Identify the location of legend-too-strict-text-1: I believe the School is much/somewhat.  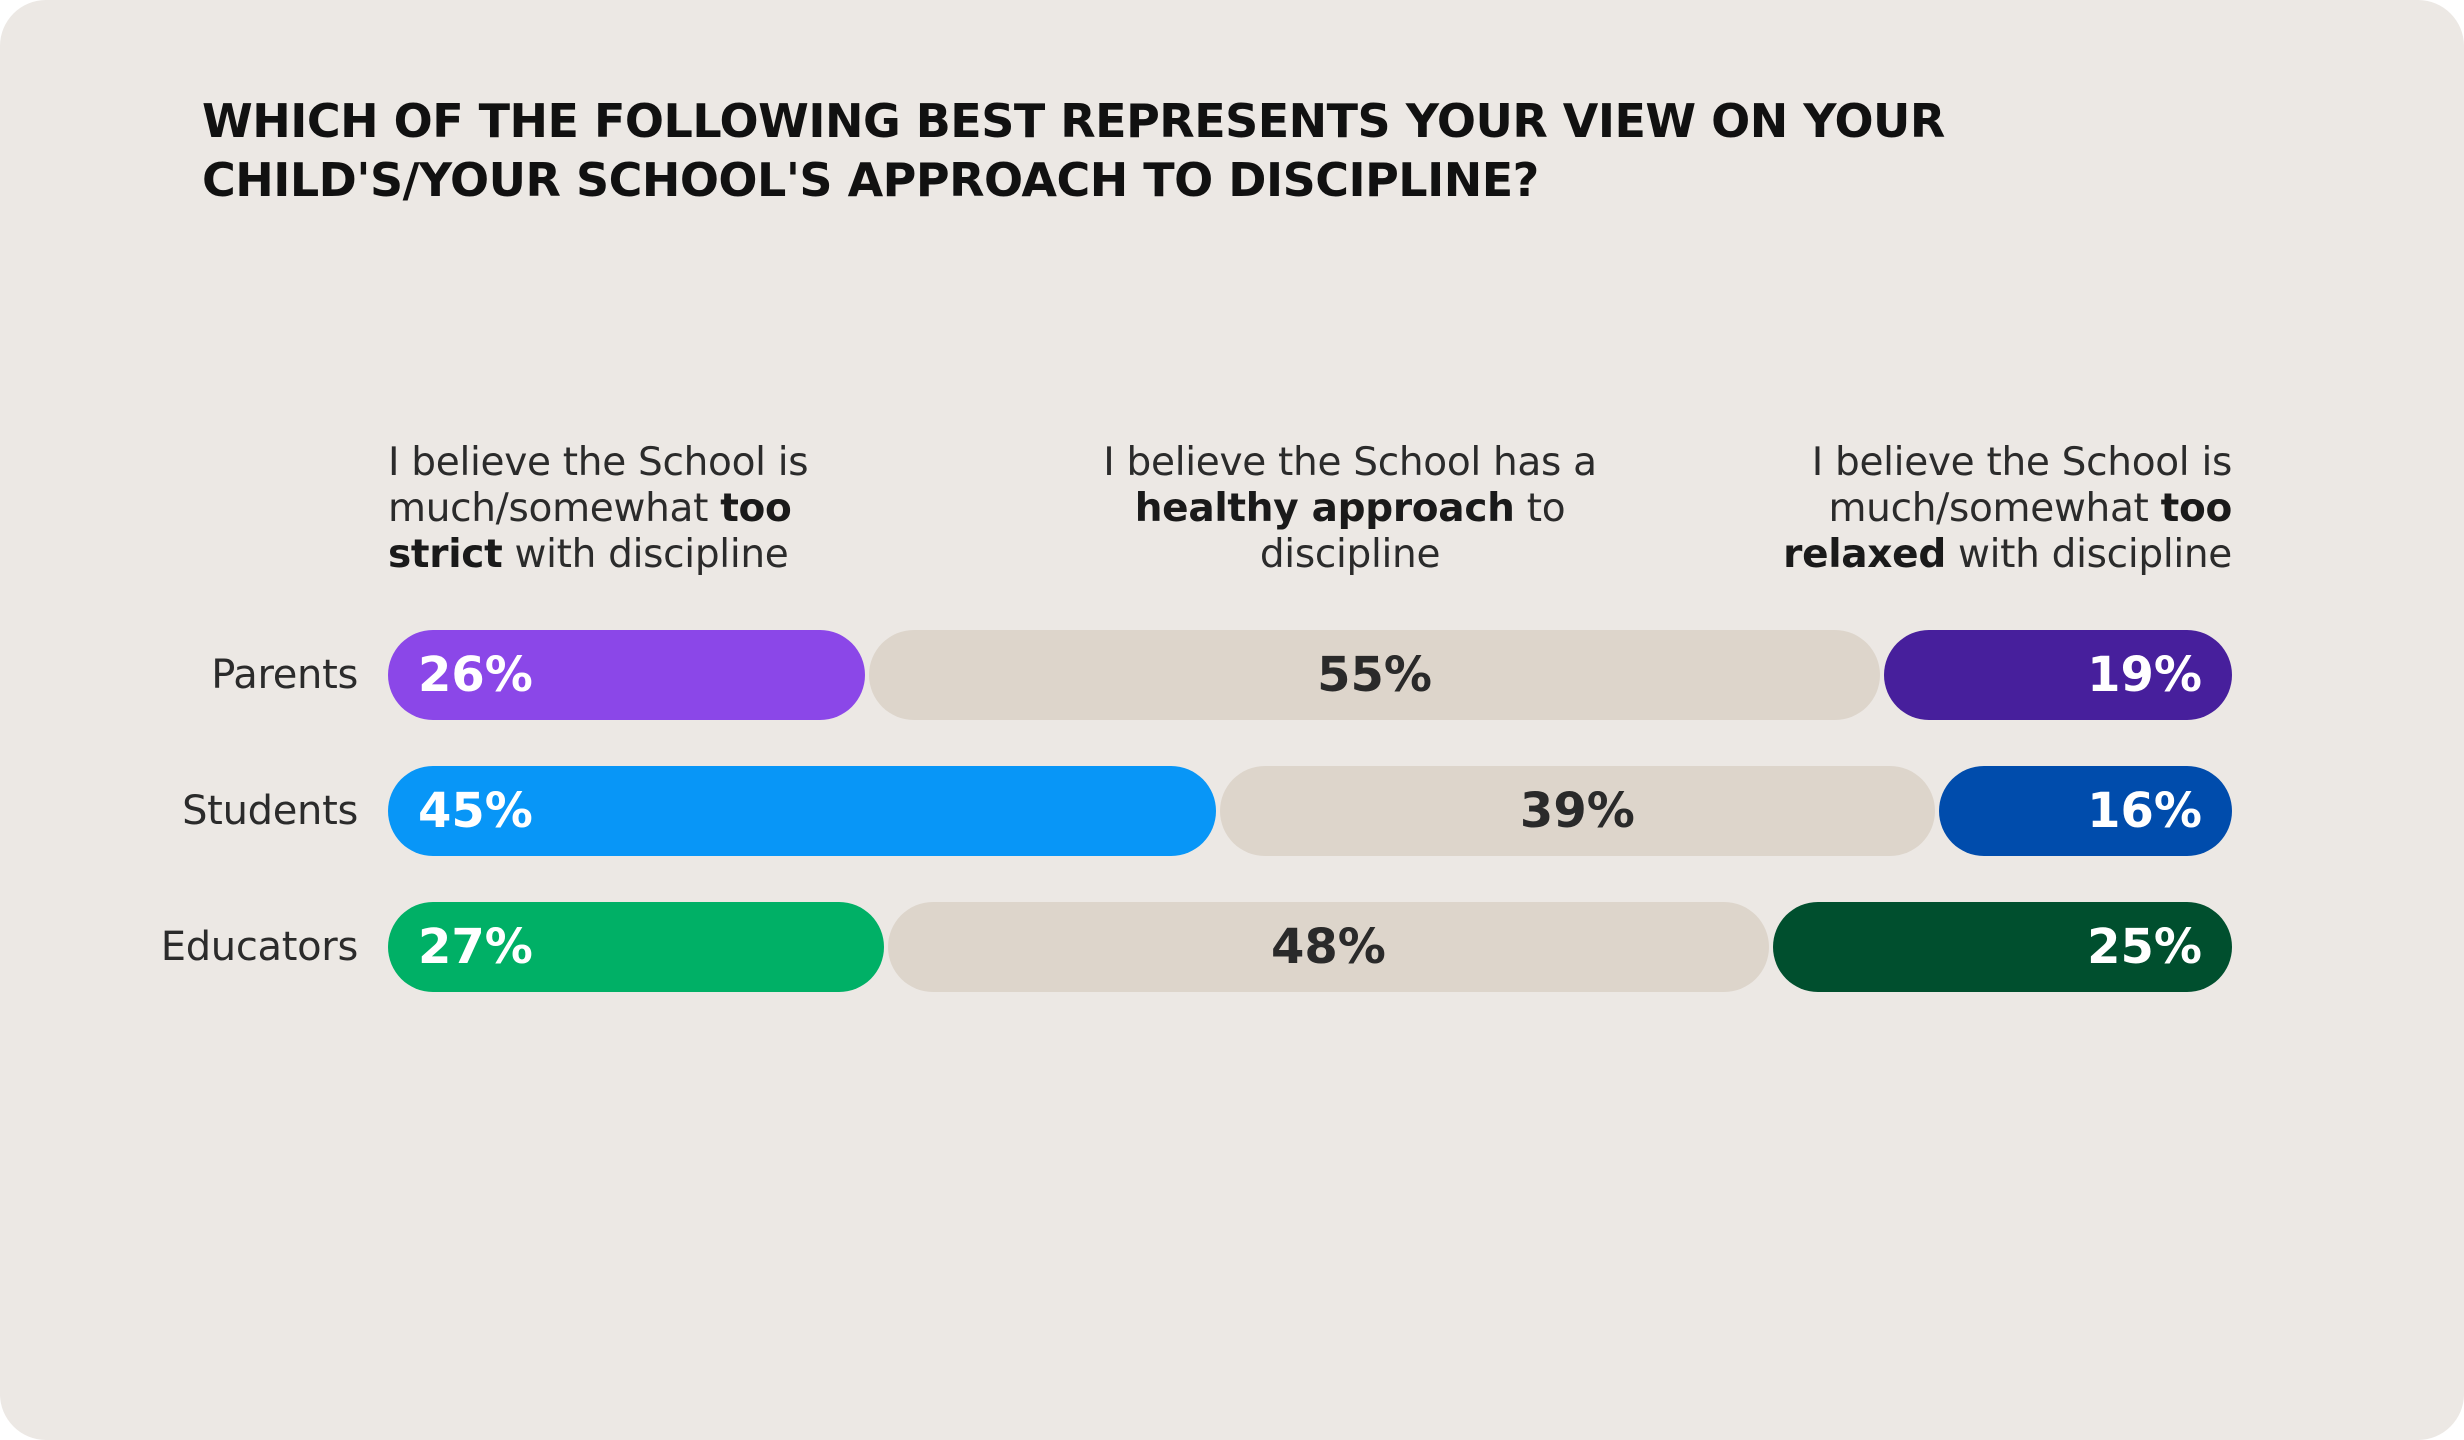
(598, 485).